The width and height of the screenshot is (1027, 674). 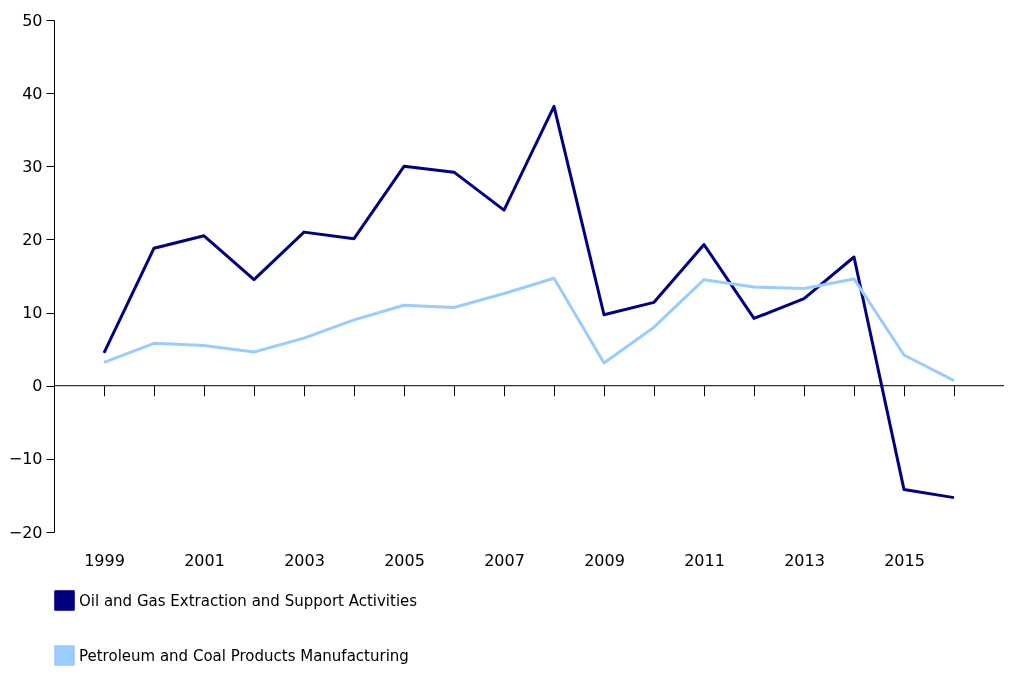 What do you see at coordinates (504, 560) in the screenshot?
I see `x-tick-label: 2007` at bounding box center [504, 560].